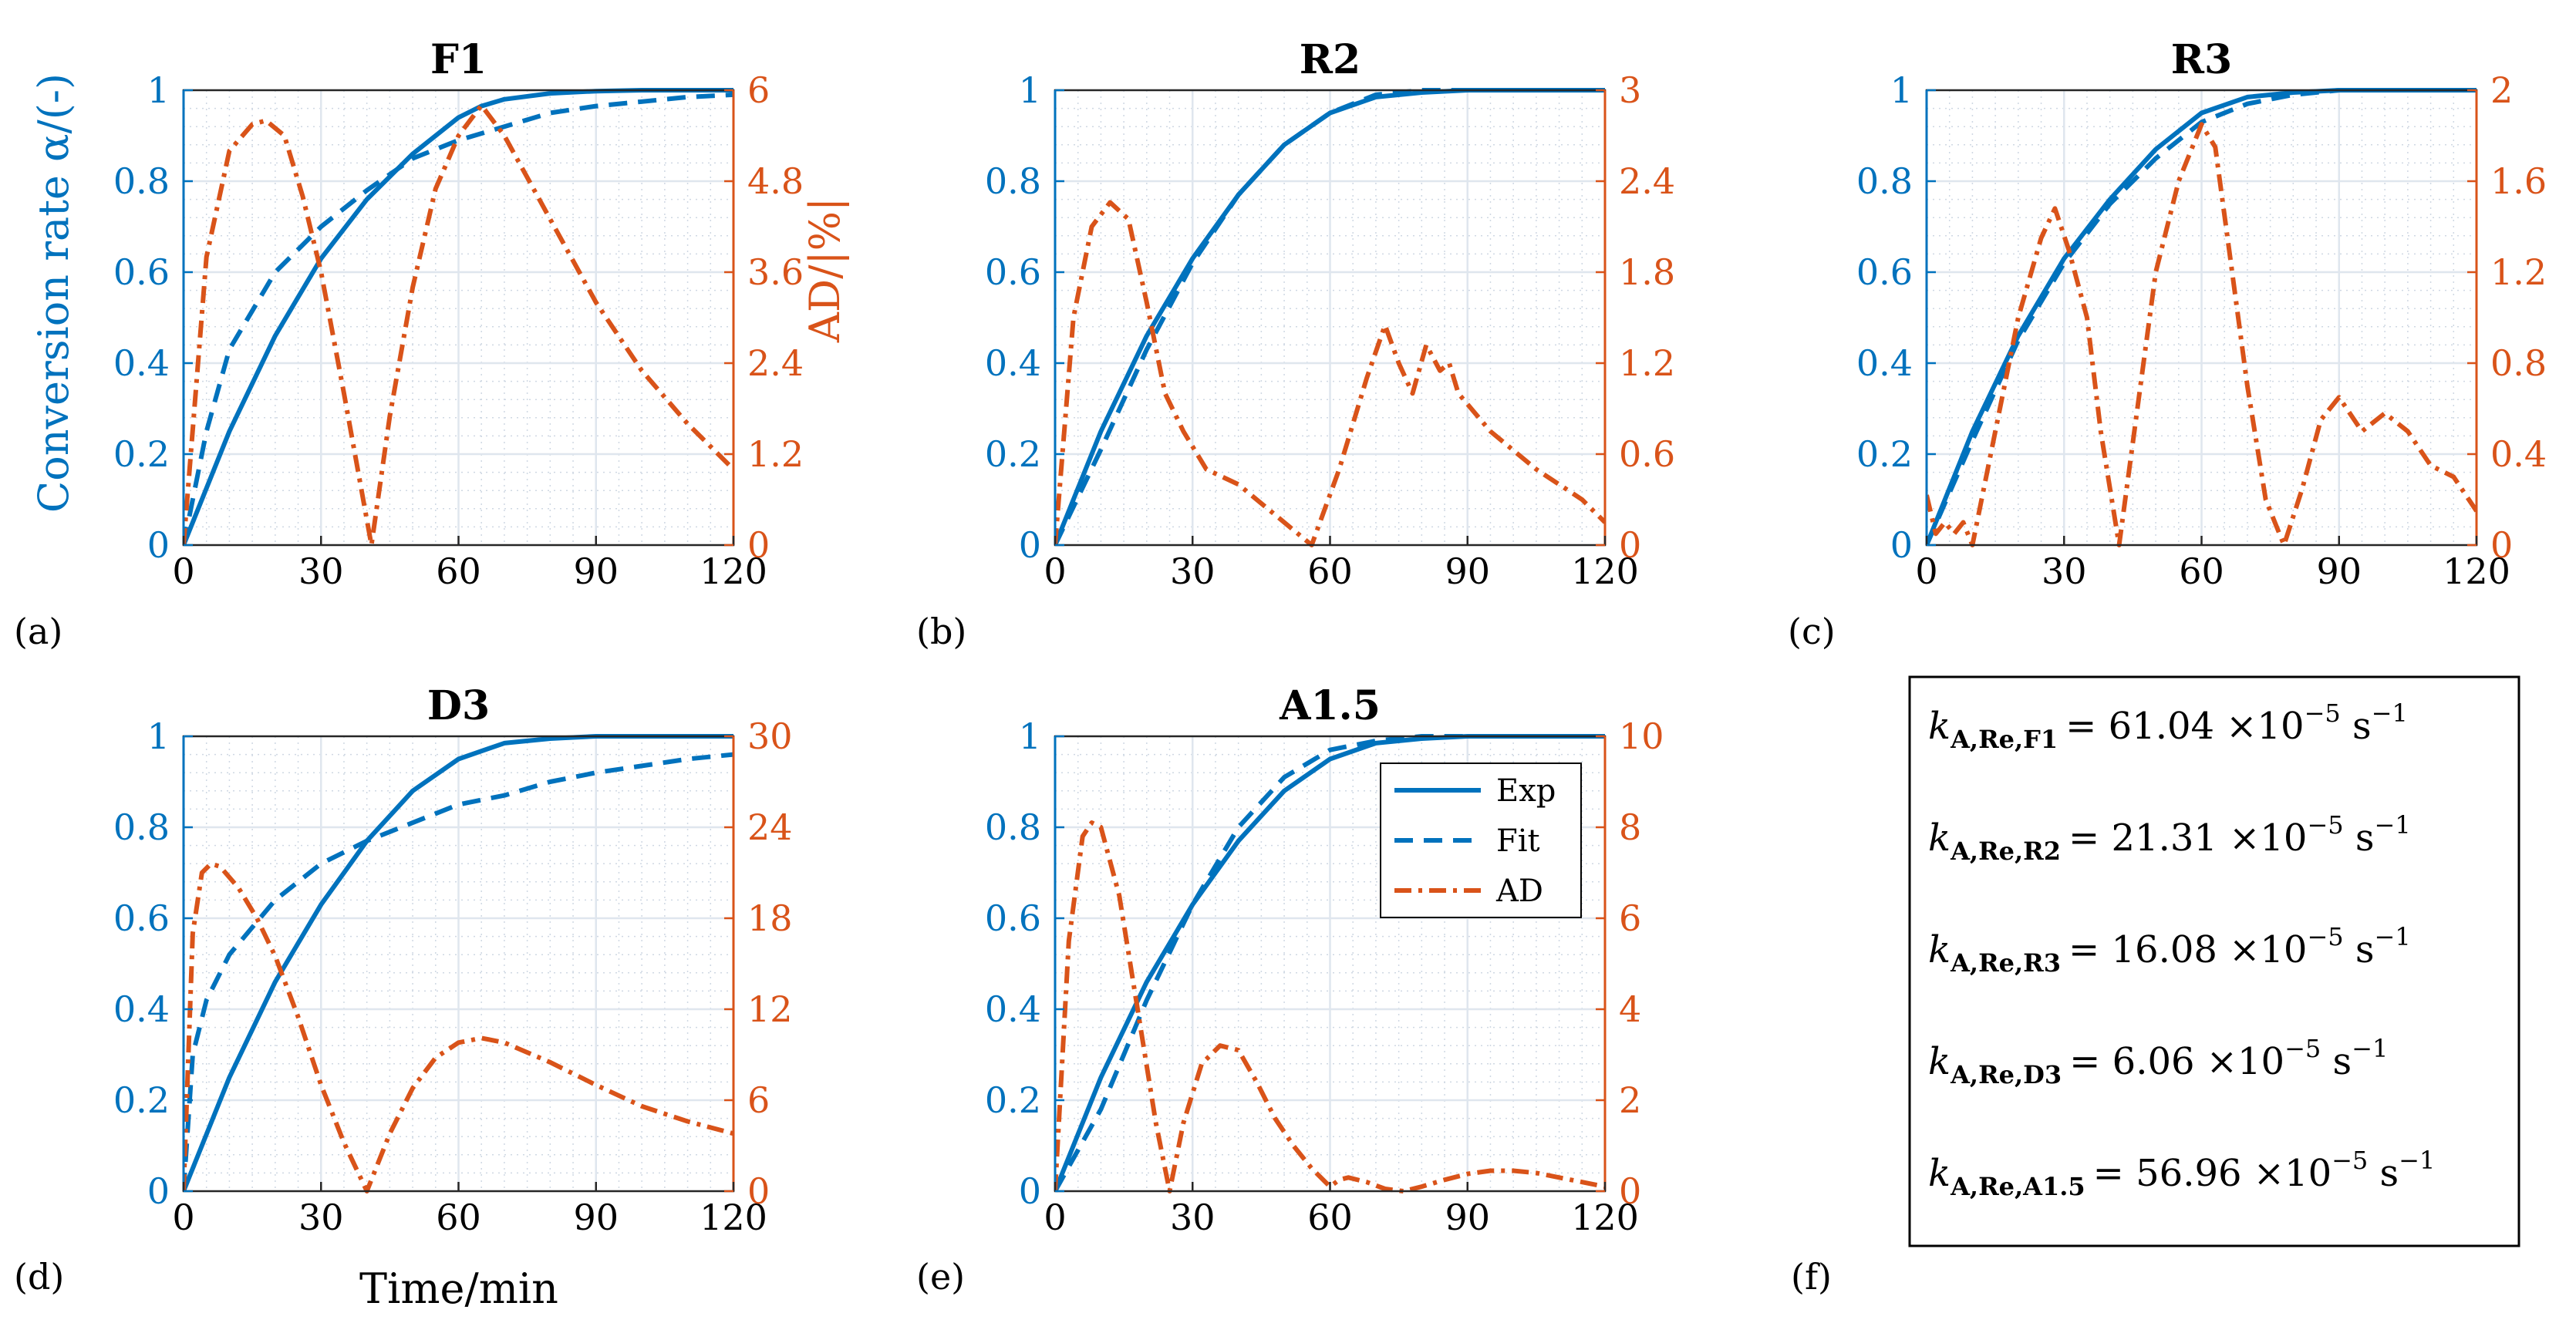 The image size is (2576, 1323). Describe the element at coordinates (39, 1277) in the screenshot. I see `panel-label: (d)` at that location.